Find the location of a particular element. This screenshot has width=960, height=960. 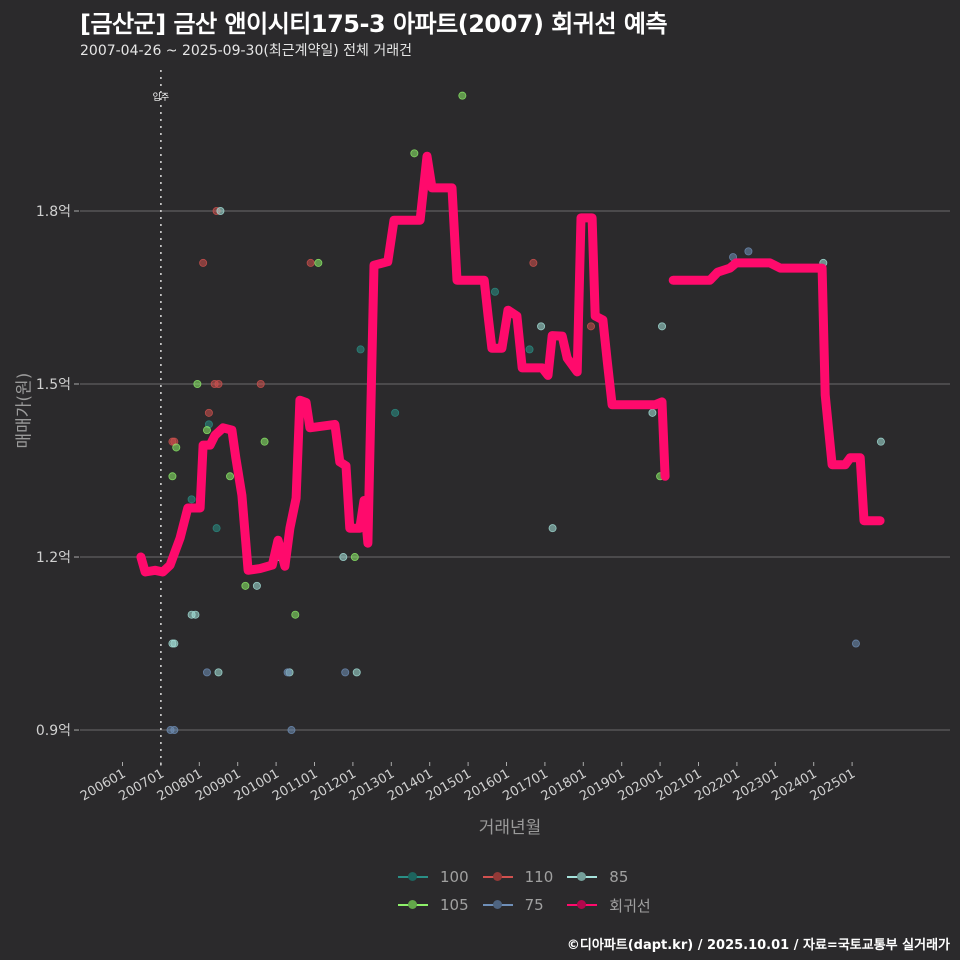

legend-label: 회귀선 is located at coordinates (630, 905).